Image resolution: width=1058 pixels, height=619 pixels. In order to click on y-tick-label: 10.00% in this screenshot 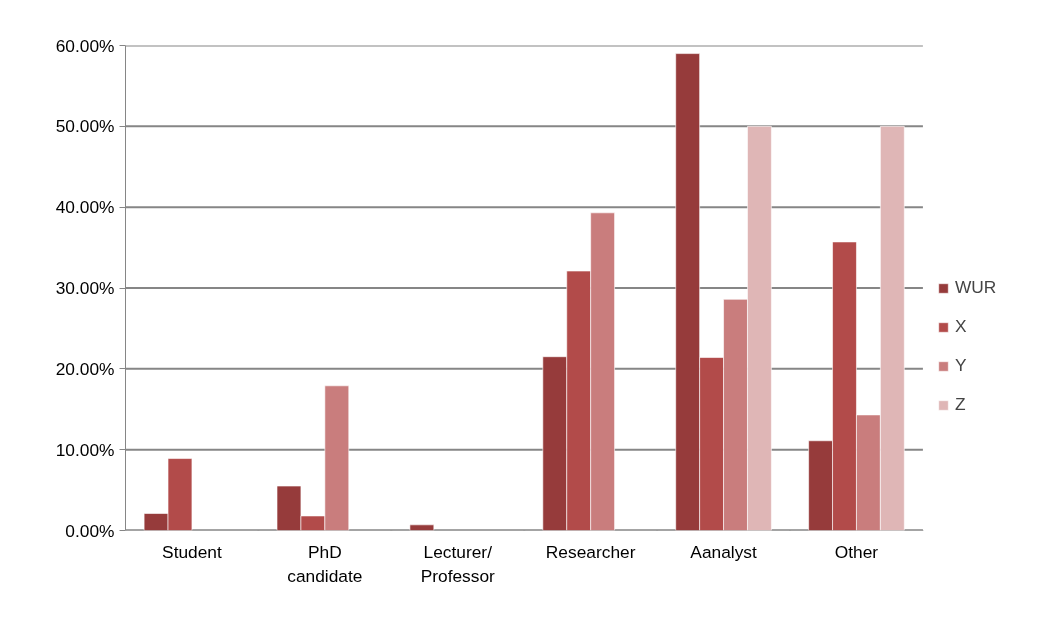, I will do `click(85, 449)`.